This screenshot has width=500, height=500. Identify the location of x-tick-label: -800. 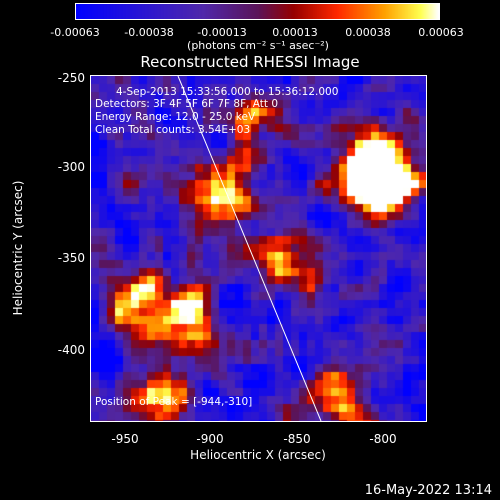
(383, 439).